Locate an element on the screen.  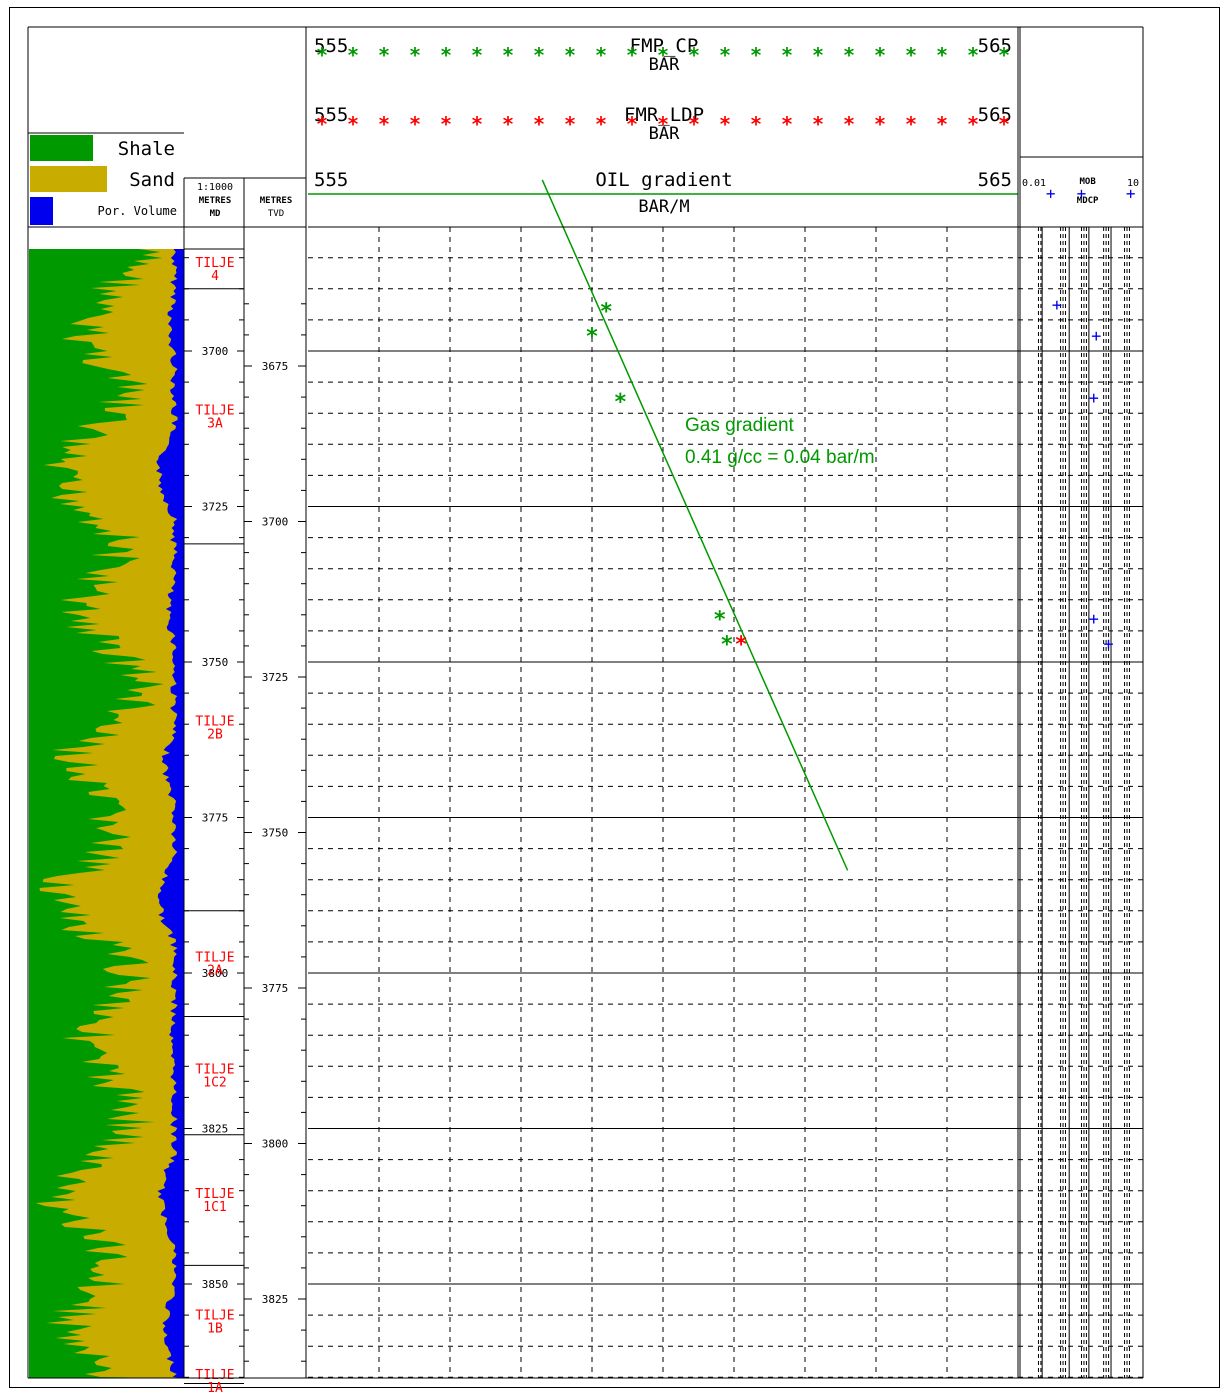
tvd-label: TVD is located at coordinates (276, 214).